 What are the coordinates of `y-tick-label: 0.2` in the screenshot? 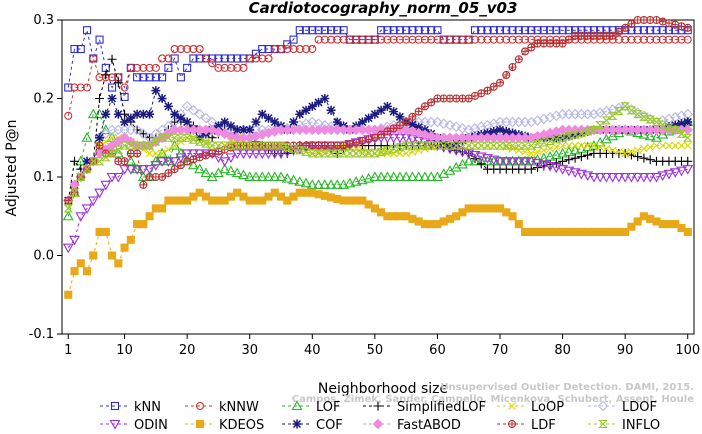 It's located at (43, 99).